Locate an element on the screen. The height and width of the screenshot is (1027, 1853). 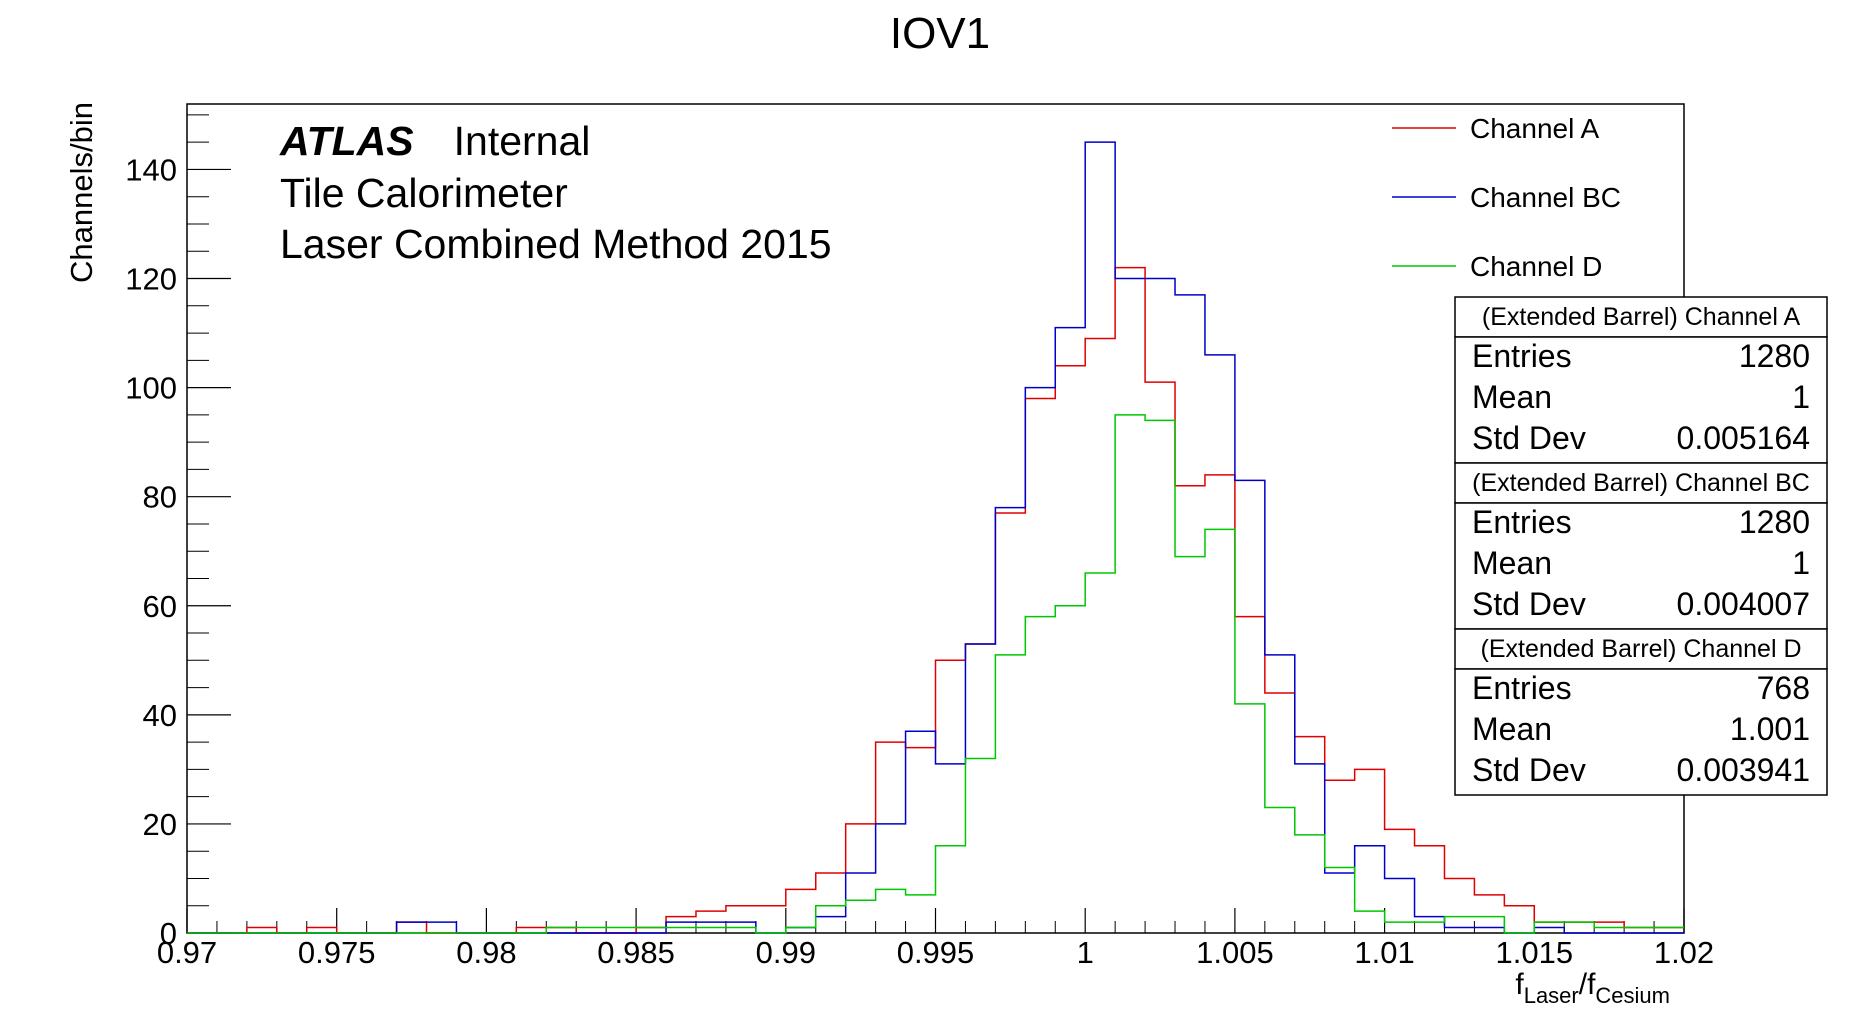
legend-label: Channel BC is located at coordinates (1545, 197).